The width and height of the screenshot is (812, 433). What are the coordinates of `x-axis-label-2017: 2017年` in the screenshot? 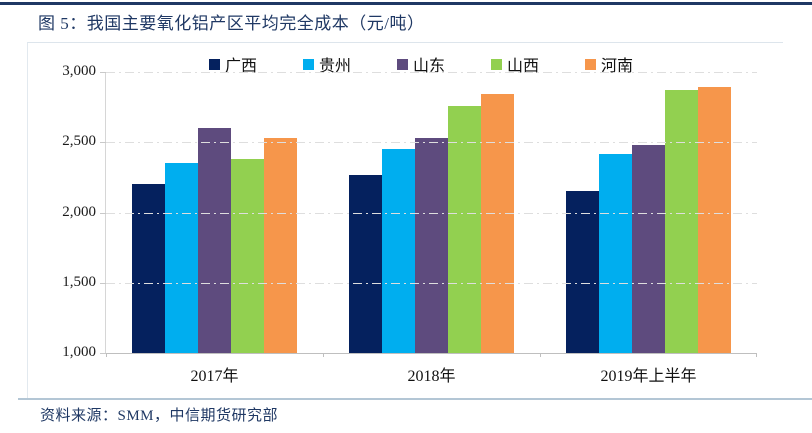 It's located at (214, 376).